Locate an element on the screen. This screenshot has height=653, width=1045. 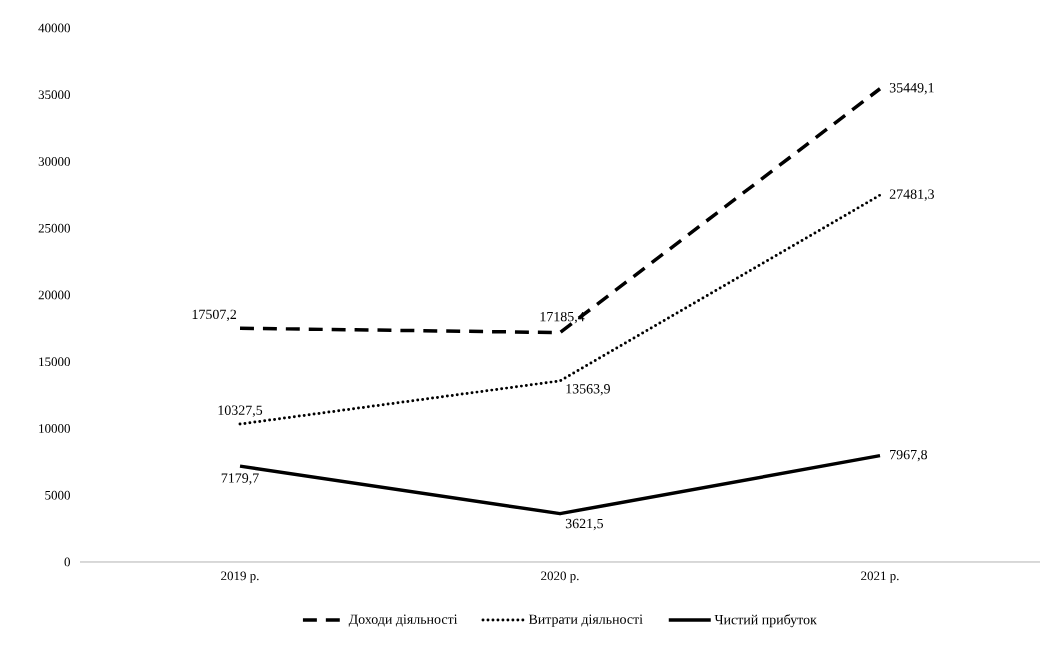
data-label: 17507,2 is located at coordinates (214, 315).